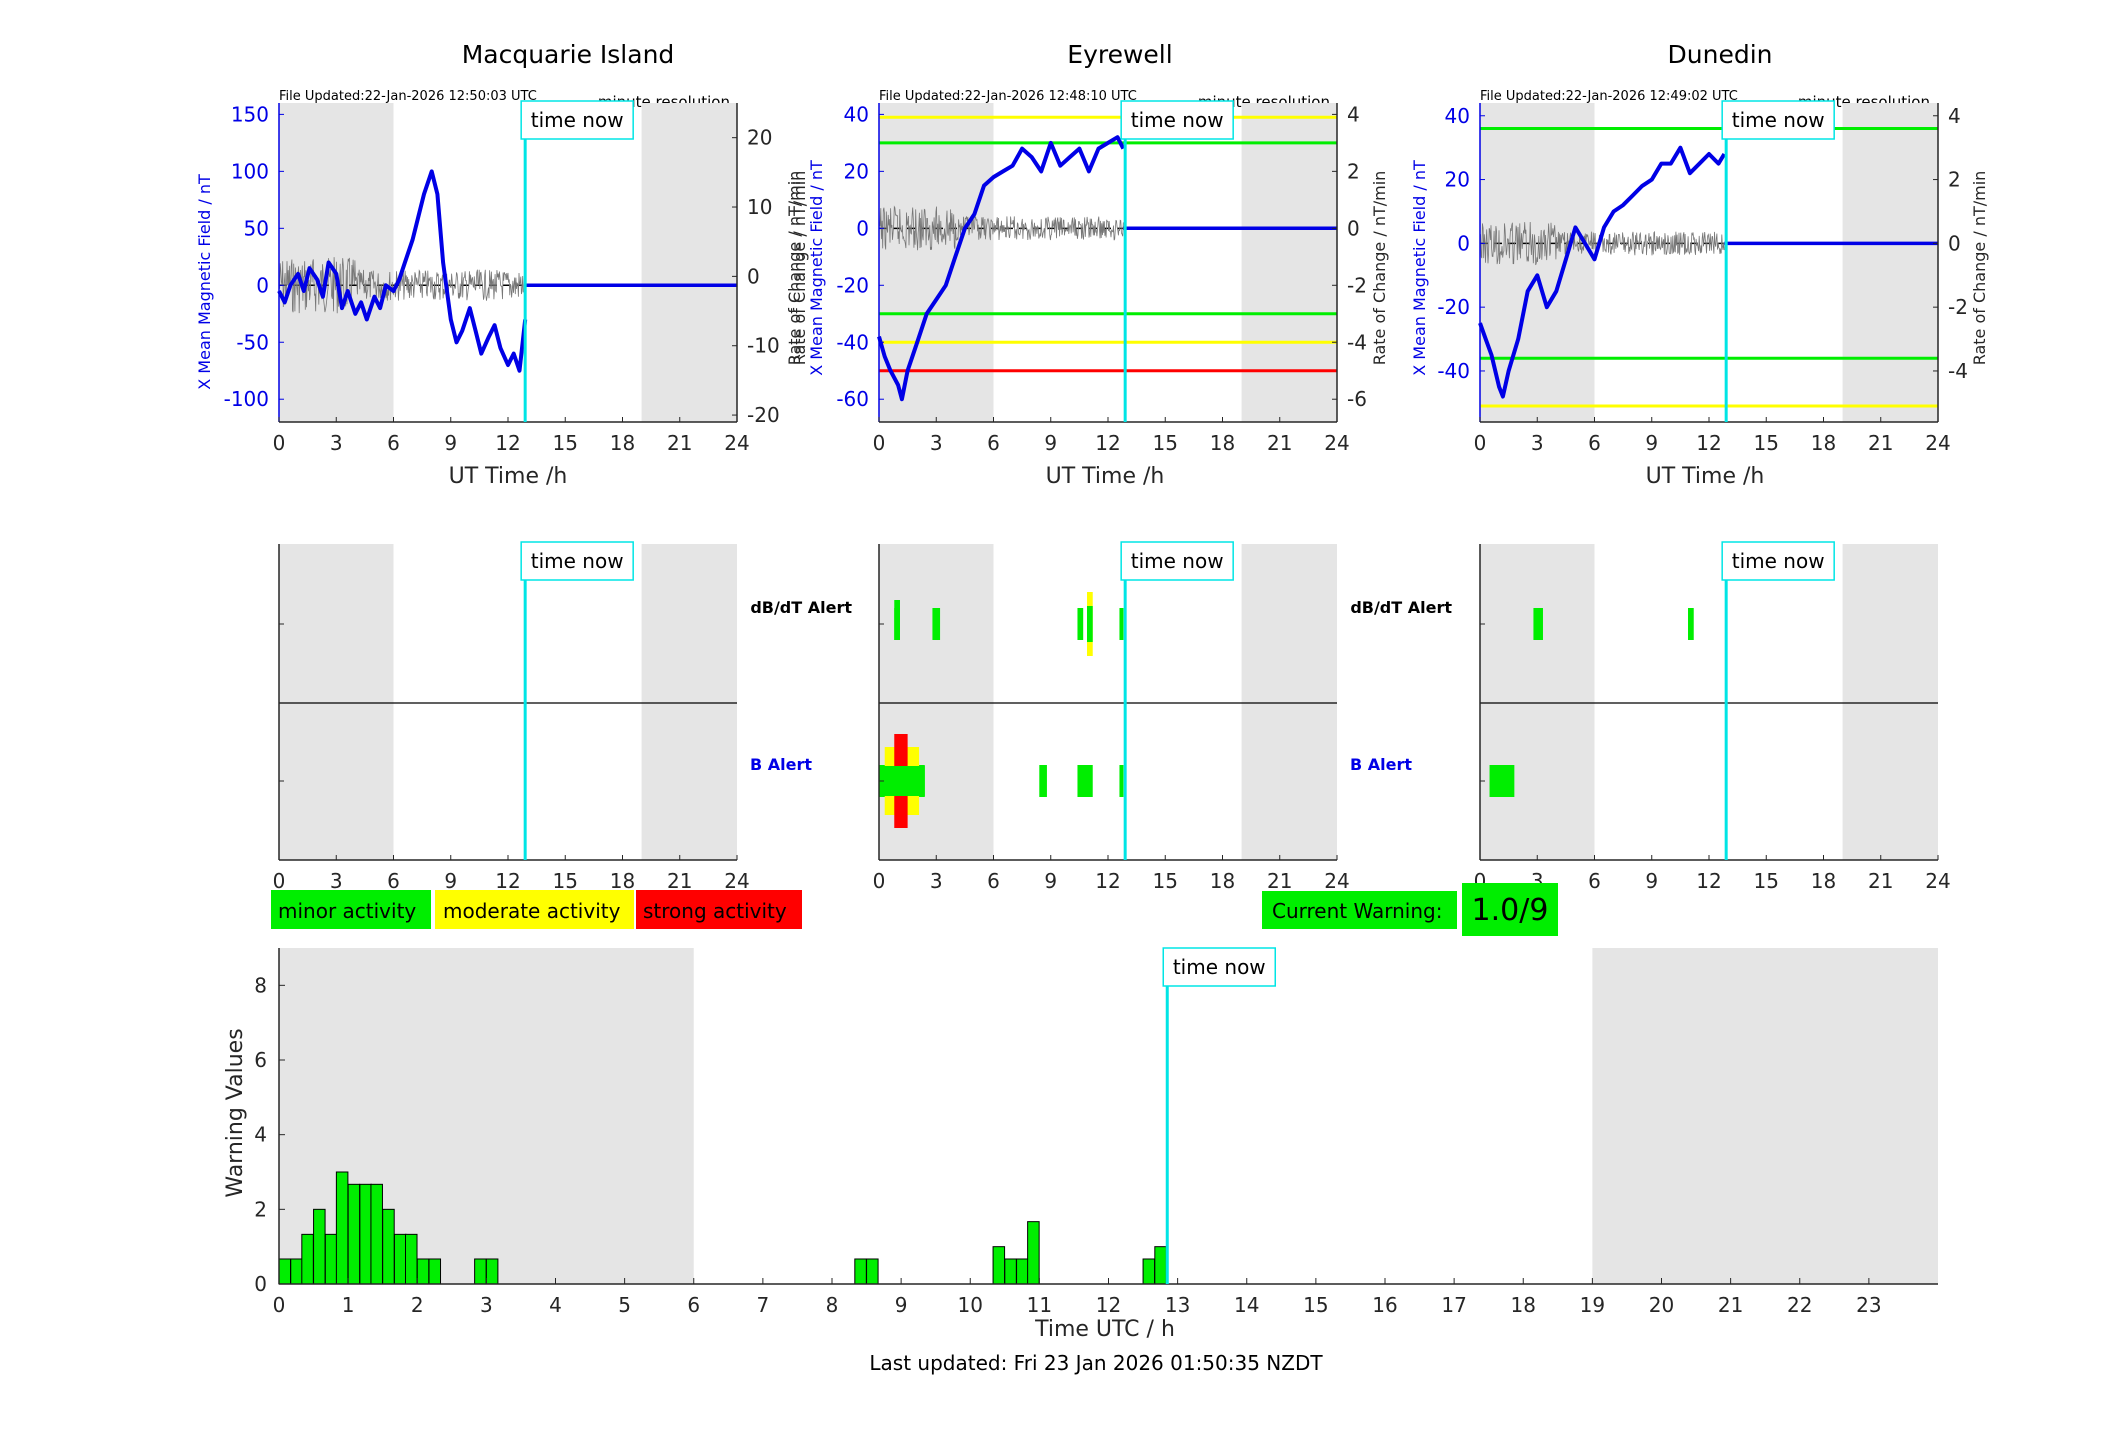 This screenshot has width=2117, height=1437. What do you see at coordinates (801, 607) in the screenshot?
I see `alert-label-dbdt-1: dB/dT Alert` at bounding box center [801, 607].